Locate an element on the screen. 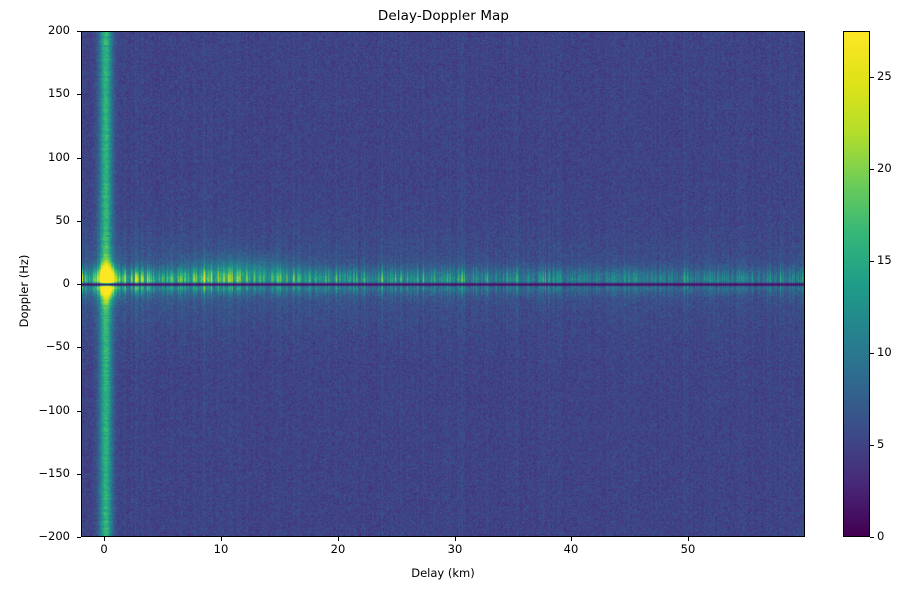 The width and height of the screenshot is (907, 590). colorbar-tick-label: 5 is located at coordinates (881, 444).